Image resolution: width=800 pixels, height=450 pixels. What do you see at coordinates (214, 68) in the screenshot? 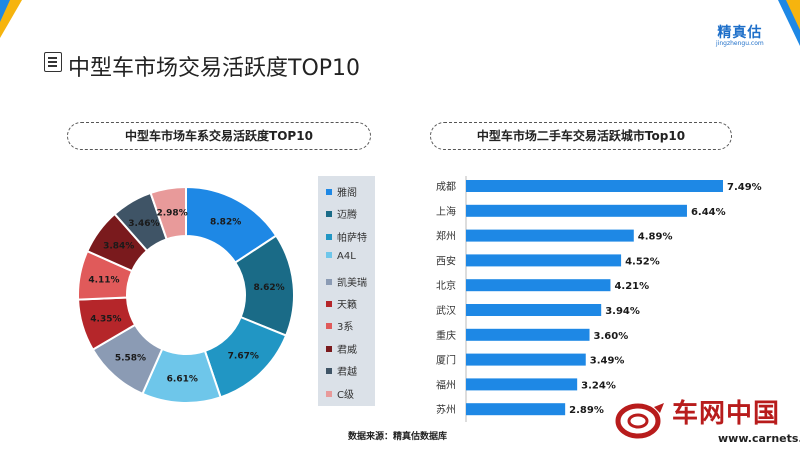
I see `page-title: 中型车市场交易活跃度TOP10` at bounding box center [214, 68].